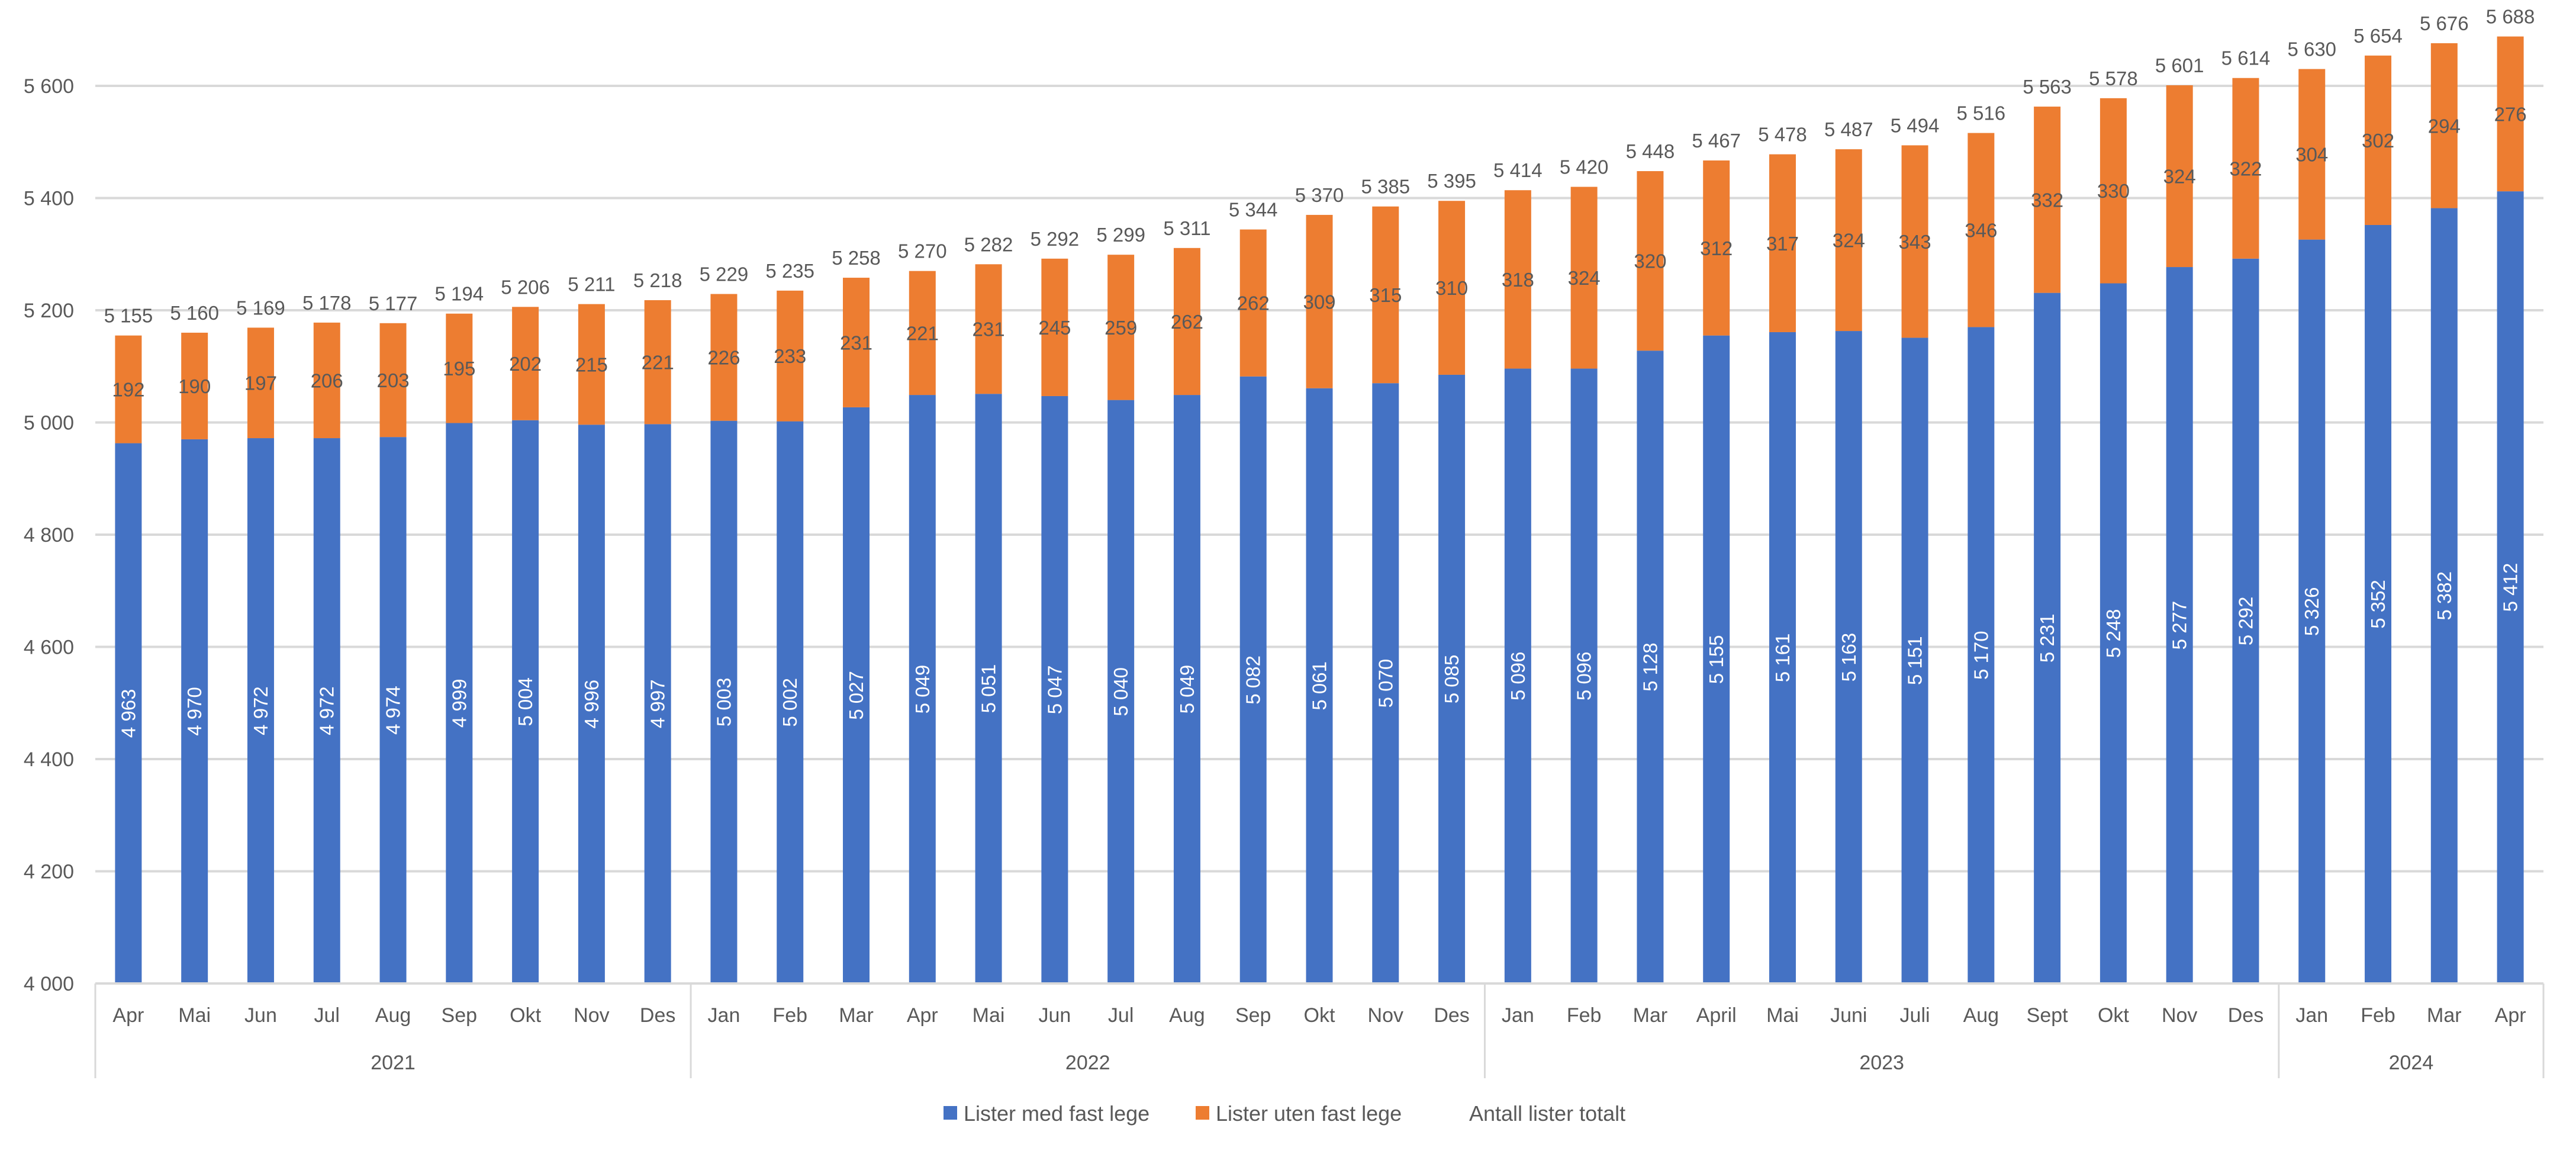  Describe the element at coordinates (393, 303) in the screenshot. I see `data-label-antall-lister-totalt: 5 177` at that location.